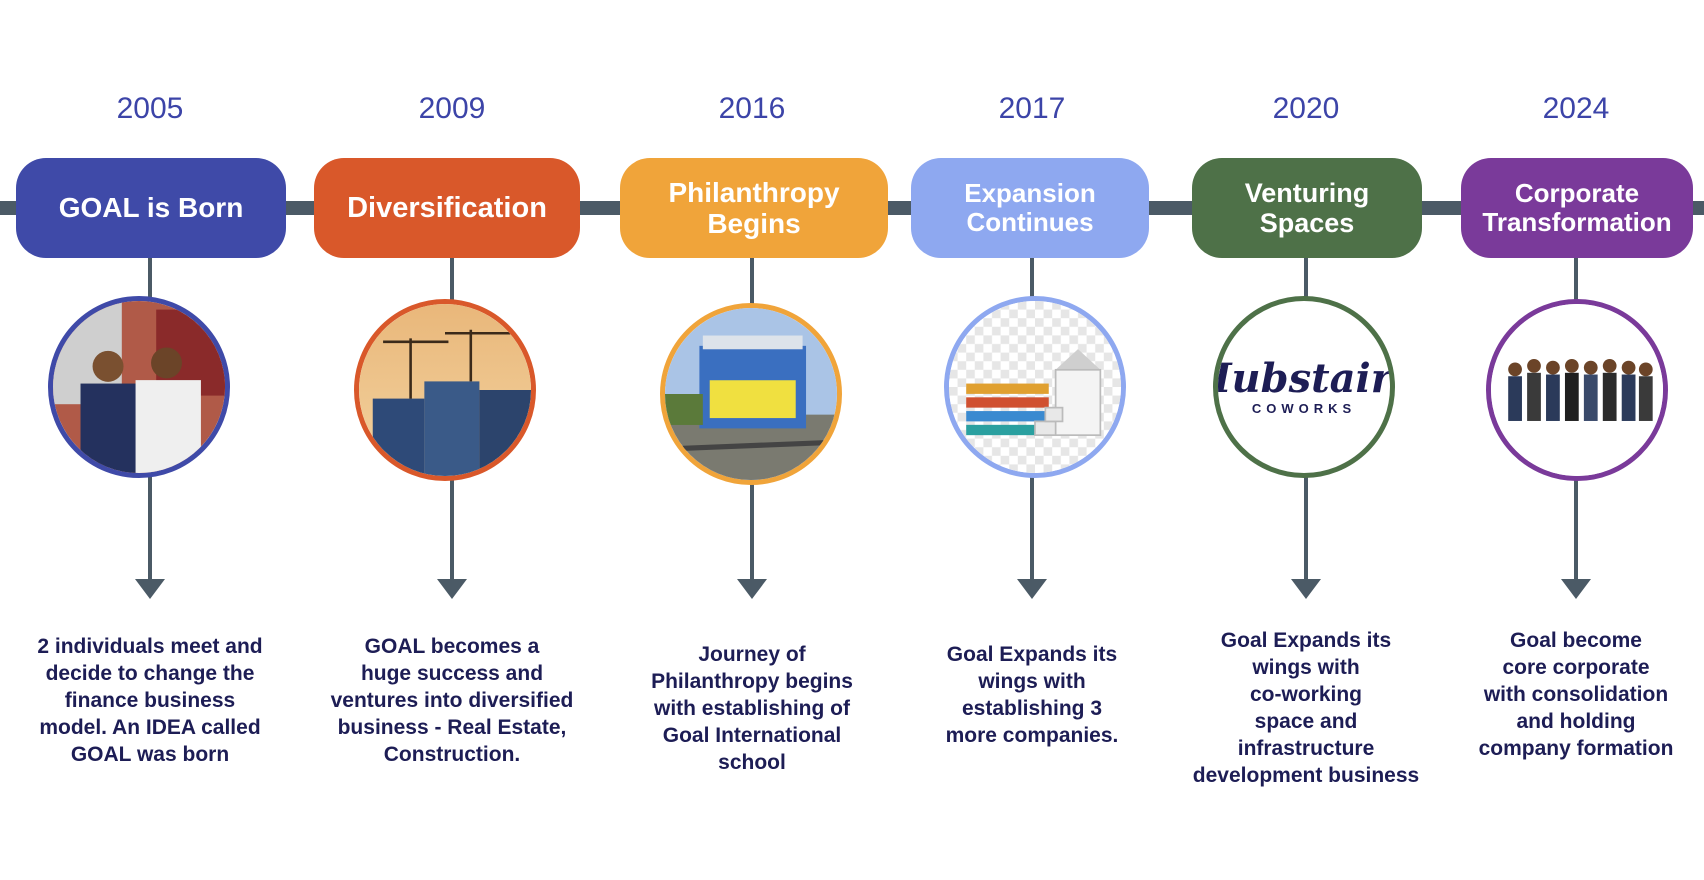 The height and width of the screenshot is (880, 1704). Describe the element at coordinates (447, 208) in the screenshot. I see `milestone-title: Diversification` at that location.